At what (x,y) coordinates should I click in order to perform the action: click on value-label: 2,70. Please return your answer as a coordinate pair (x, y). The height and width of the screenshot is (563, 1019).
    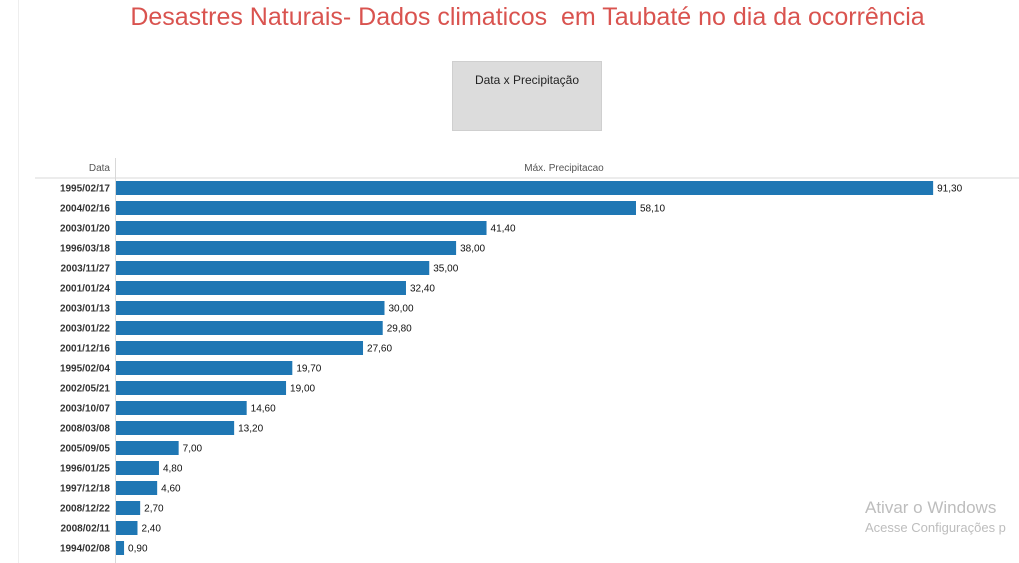
    Looking at the image, I should click on (154, 509).